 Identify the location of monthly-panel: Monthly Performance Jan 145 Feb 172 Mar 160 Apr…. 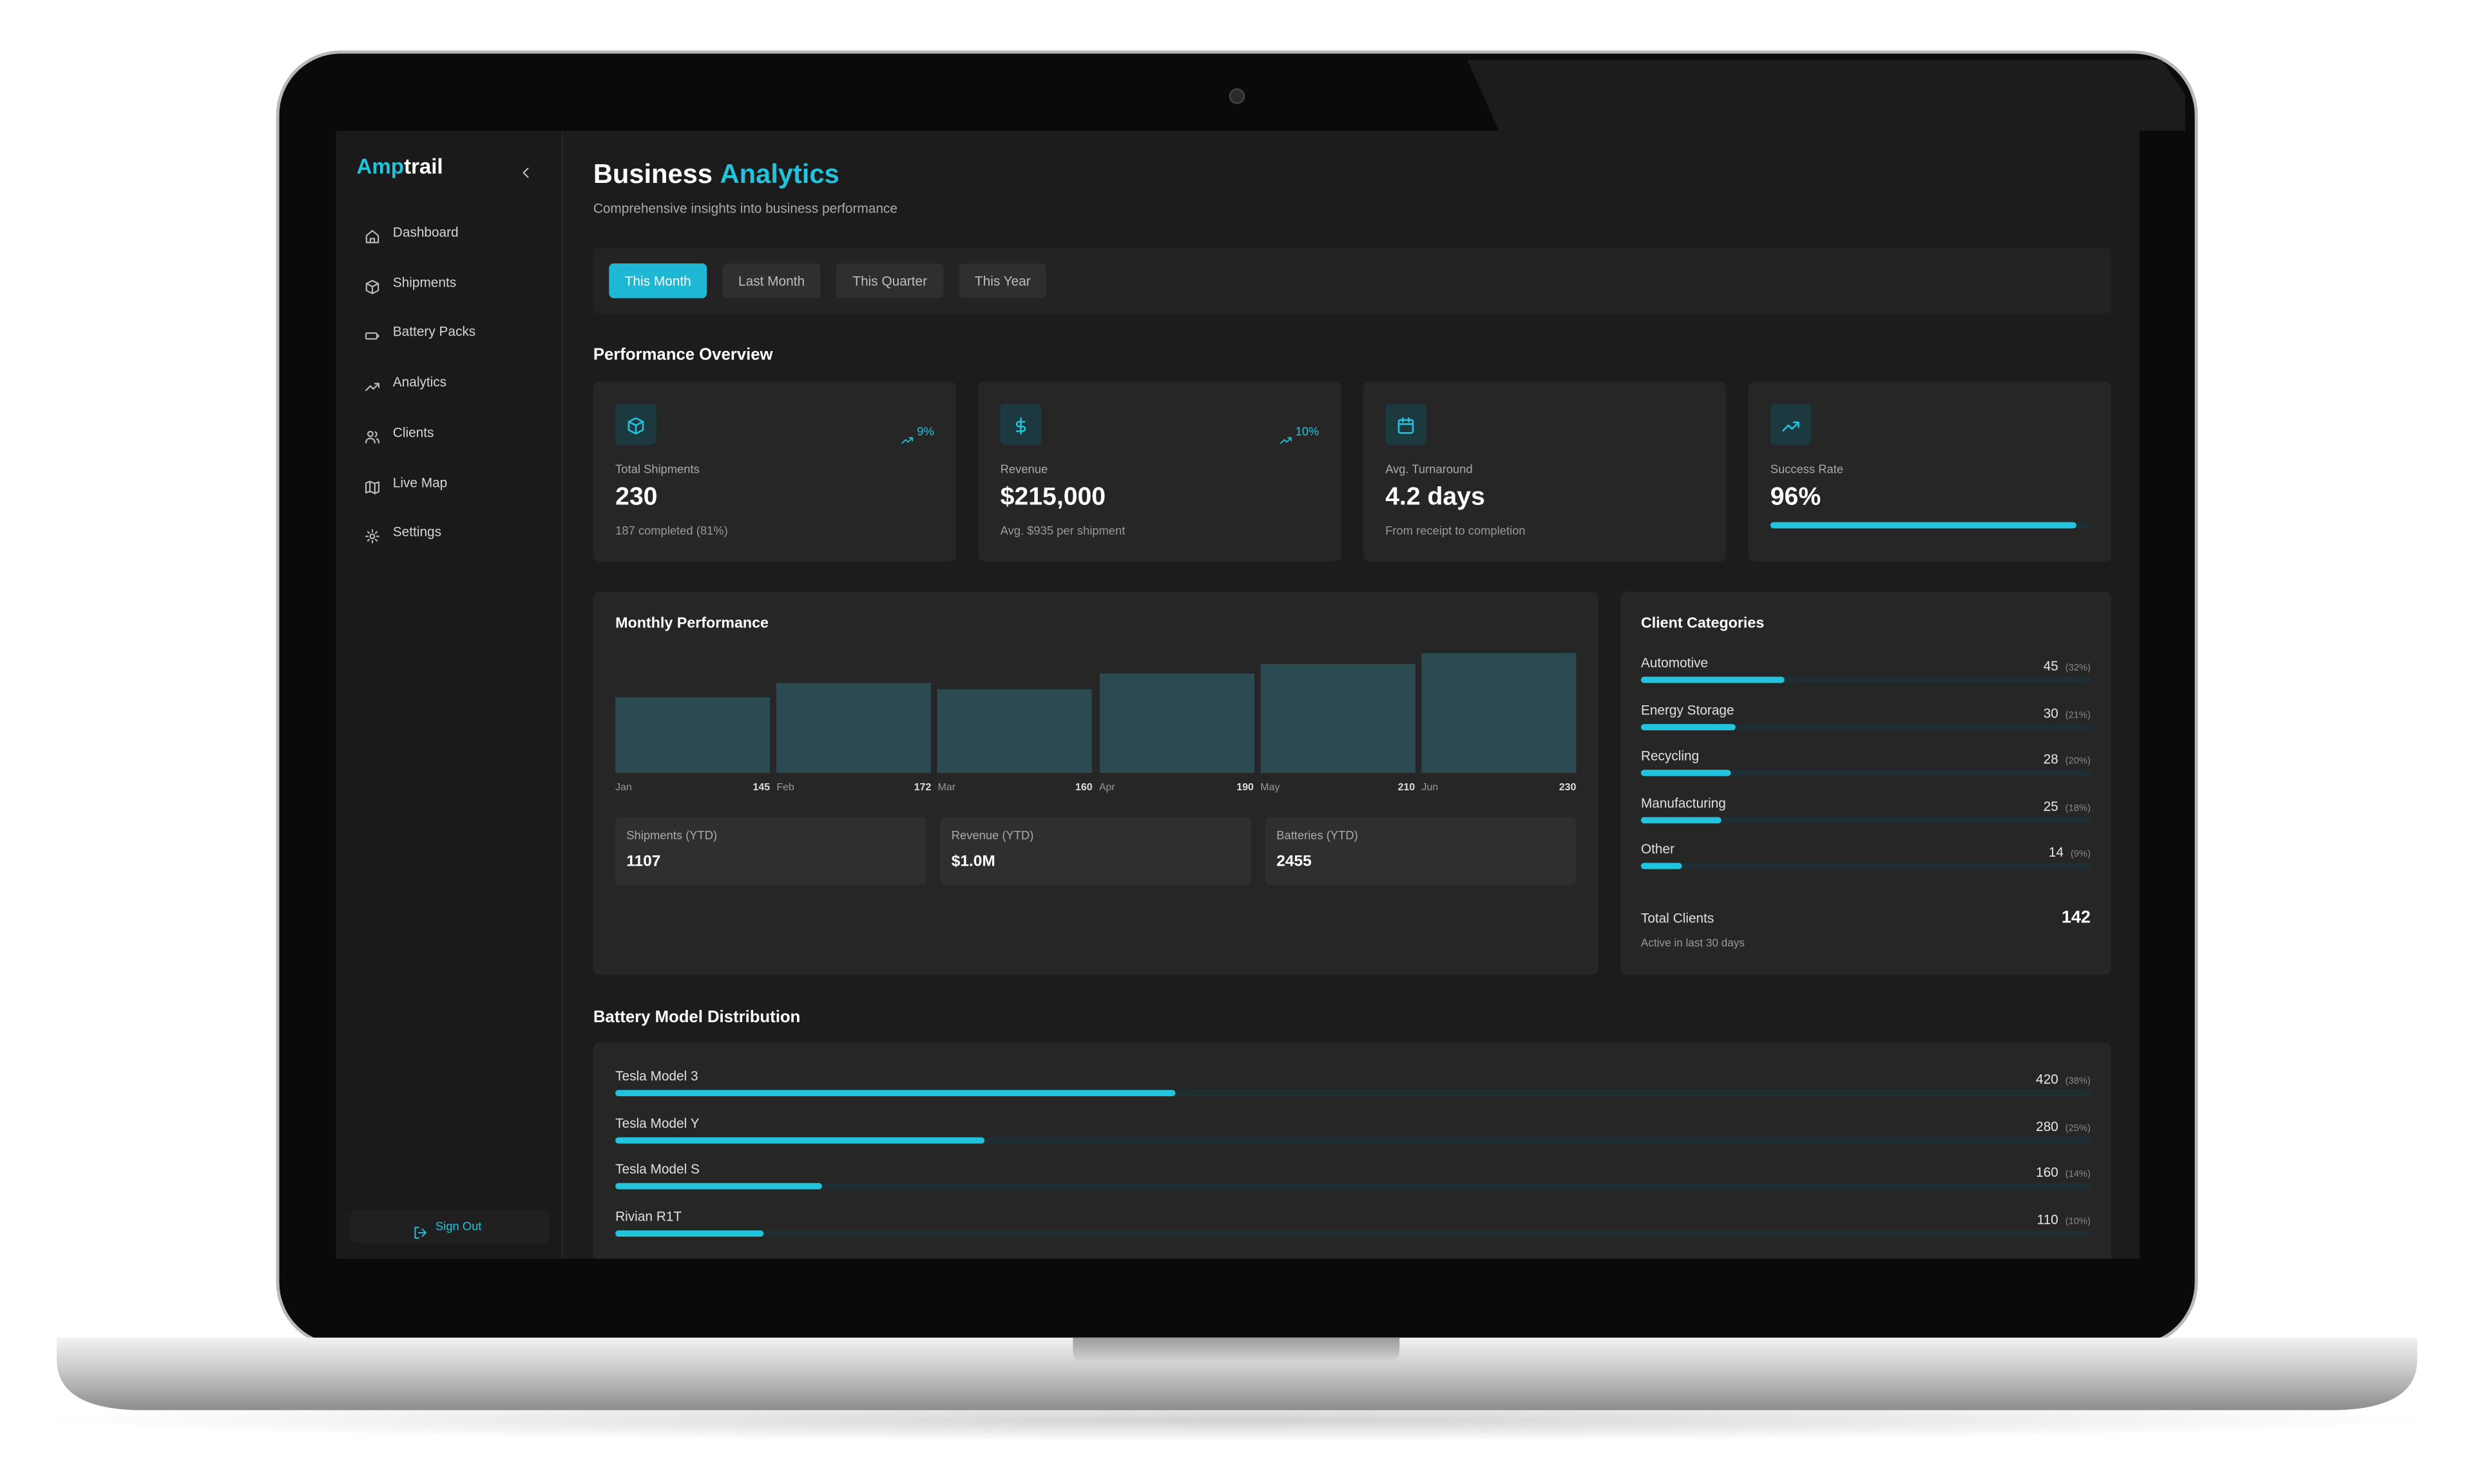
(1095, 783).